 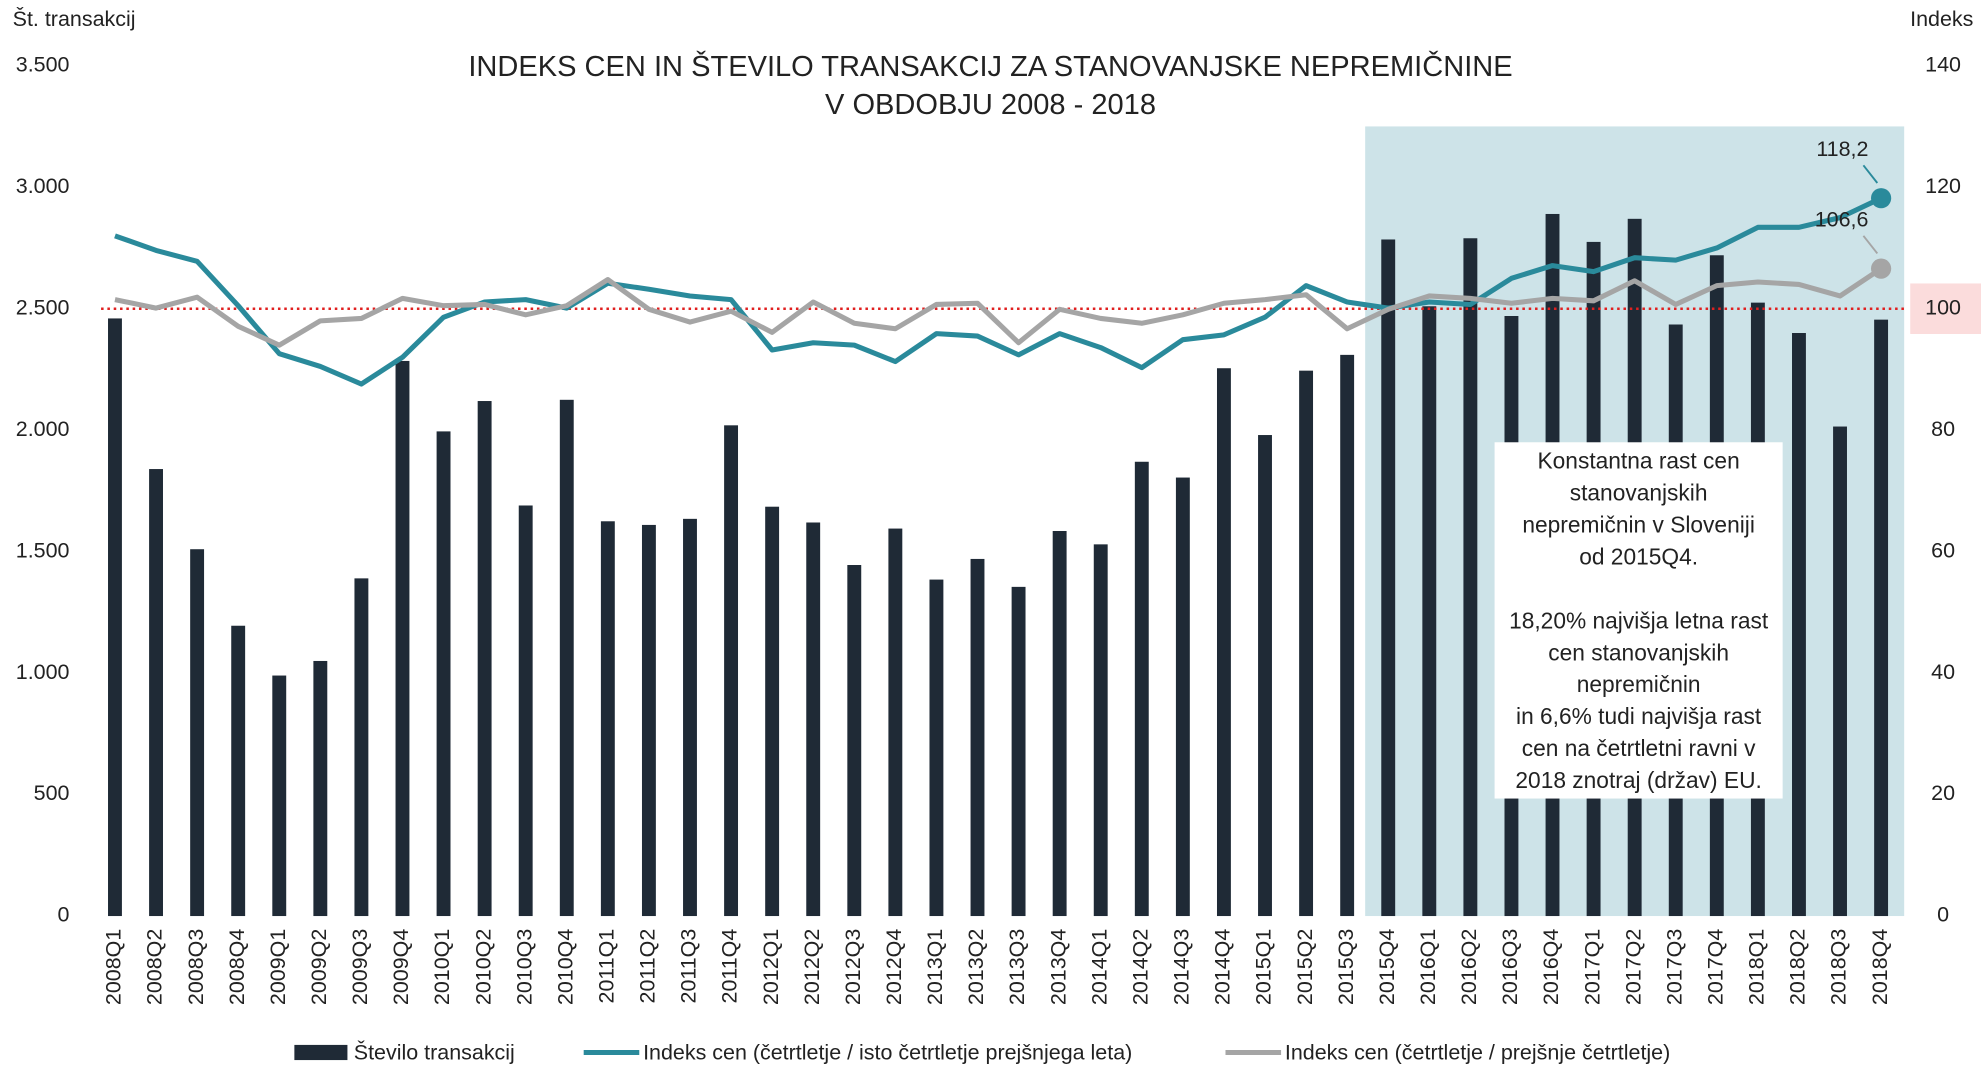 What do you see at coordinates (1469, 967) in the screenshot?
I see `x-tick-label: 2016Q2` at bounding box center [1469, 967].